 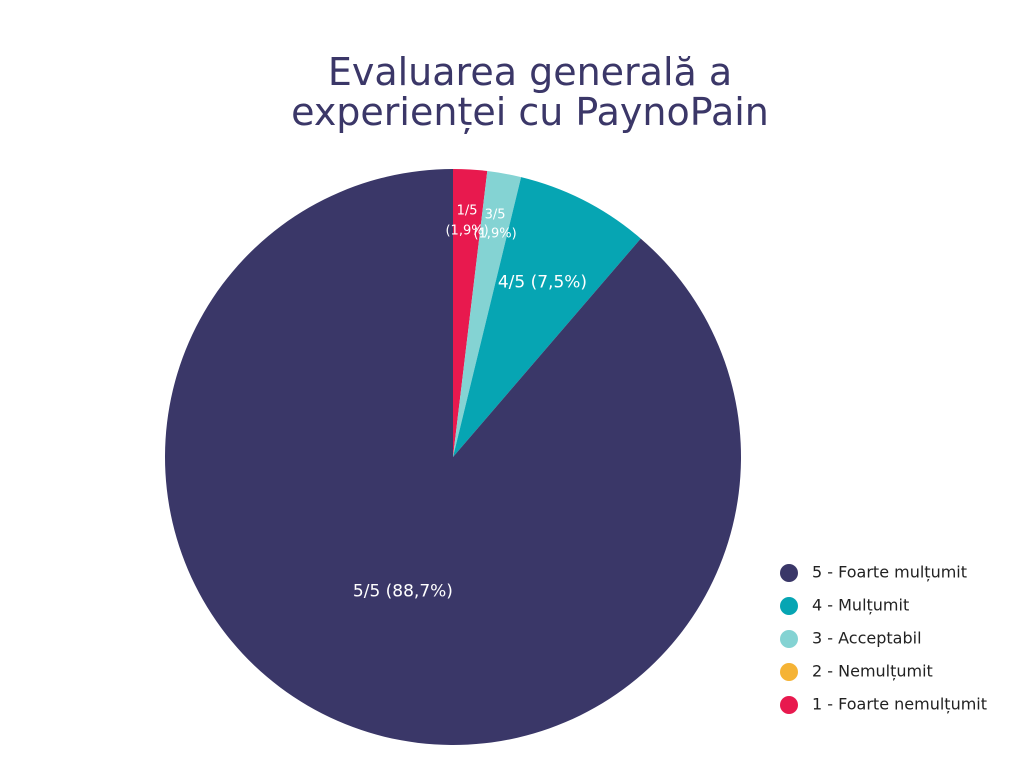 What do you see at coordinates (872, 671) in the screenshot?
I see `legend-label: 2 - Nemulțumit` at bounding box center [872, 671].